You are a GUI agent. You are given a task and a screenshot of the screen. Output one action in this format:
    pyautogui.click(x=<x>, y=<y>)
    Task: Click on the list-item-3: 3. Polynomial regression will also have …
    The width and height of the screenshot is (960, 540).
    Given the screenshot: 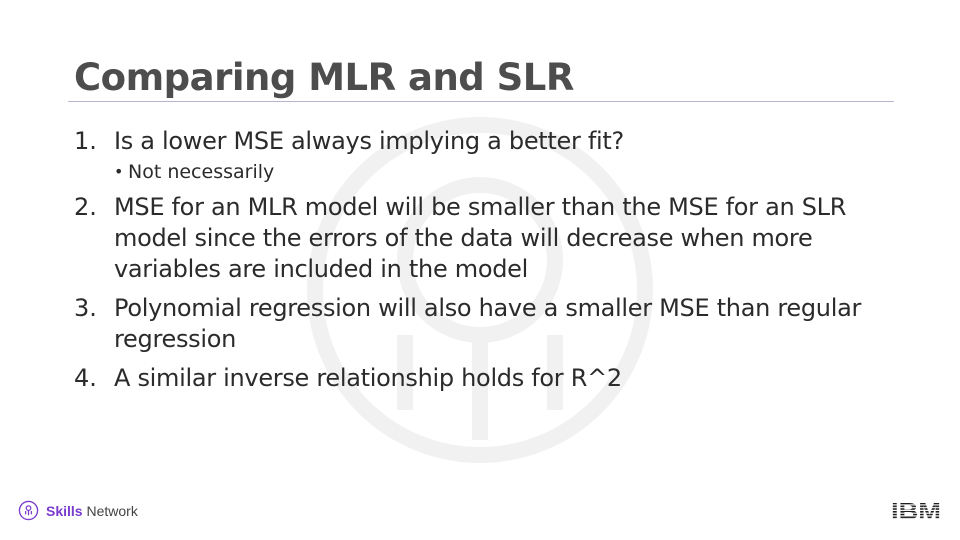 What is the action you would take?
    pyautogui.click(x=489, y=324)
    